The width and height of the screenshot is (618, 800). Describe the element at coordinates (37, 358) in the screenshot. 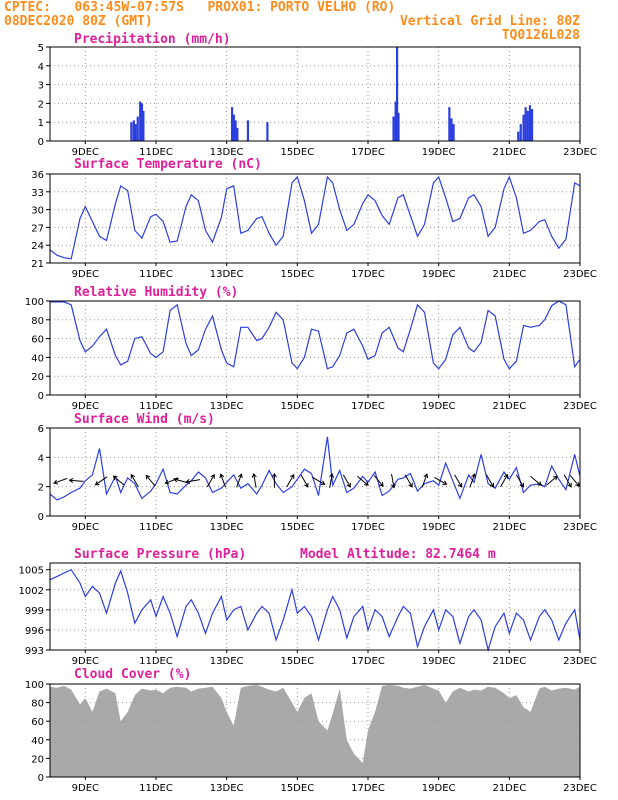

I see `y-tick-label: 40` at that location.